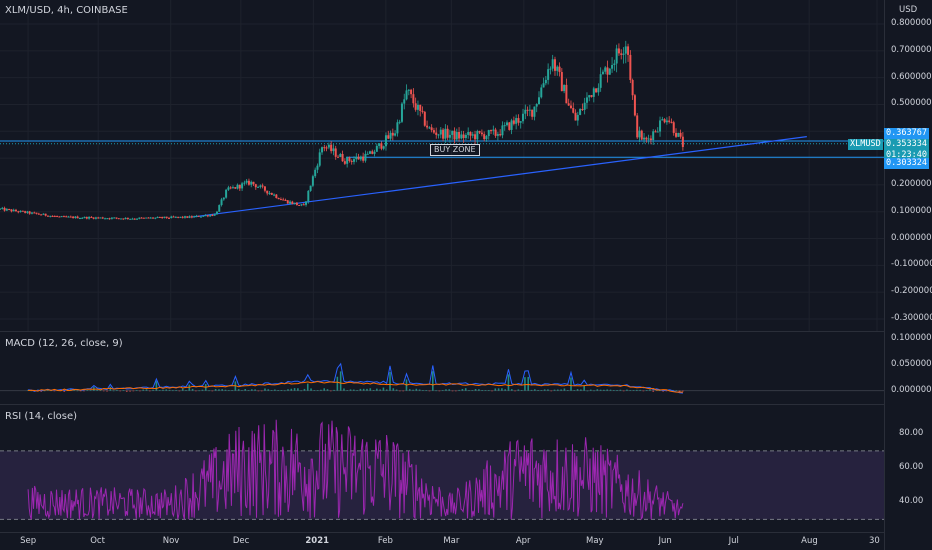 This screenshot has width=932, height=550. I want to click on buy-zone-label: BUY ZONE, so click(455, 150).